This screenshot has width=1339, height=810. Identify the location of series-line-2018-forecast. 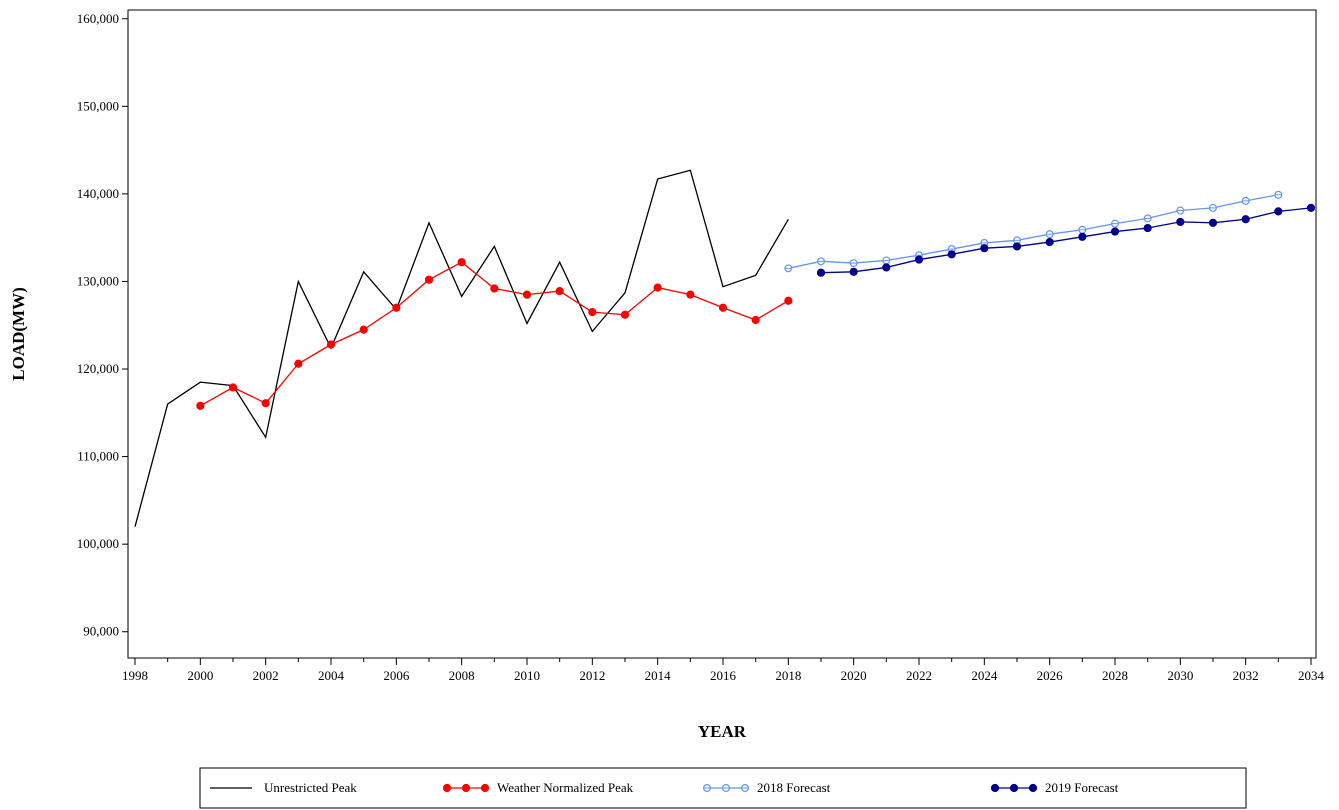
(1033, 231).